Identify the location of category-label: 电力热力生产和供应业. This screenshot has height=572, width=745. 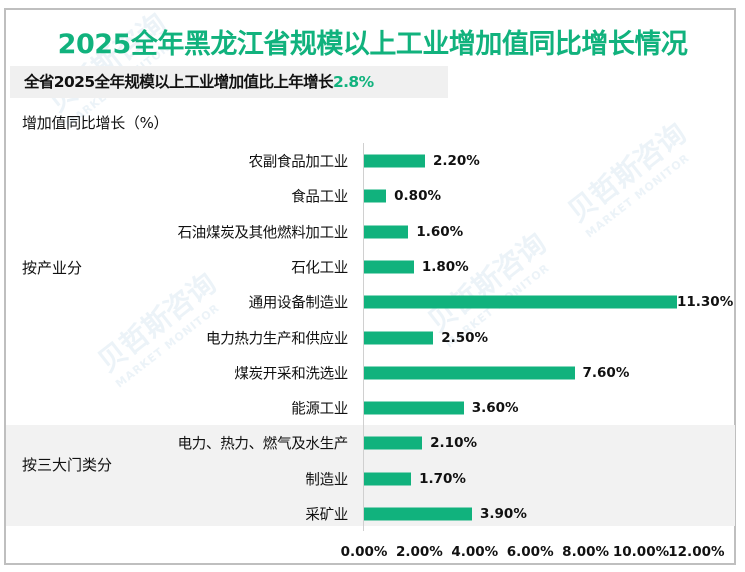
(277, 339).